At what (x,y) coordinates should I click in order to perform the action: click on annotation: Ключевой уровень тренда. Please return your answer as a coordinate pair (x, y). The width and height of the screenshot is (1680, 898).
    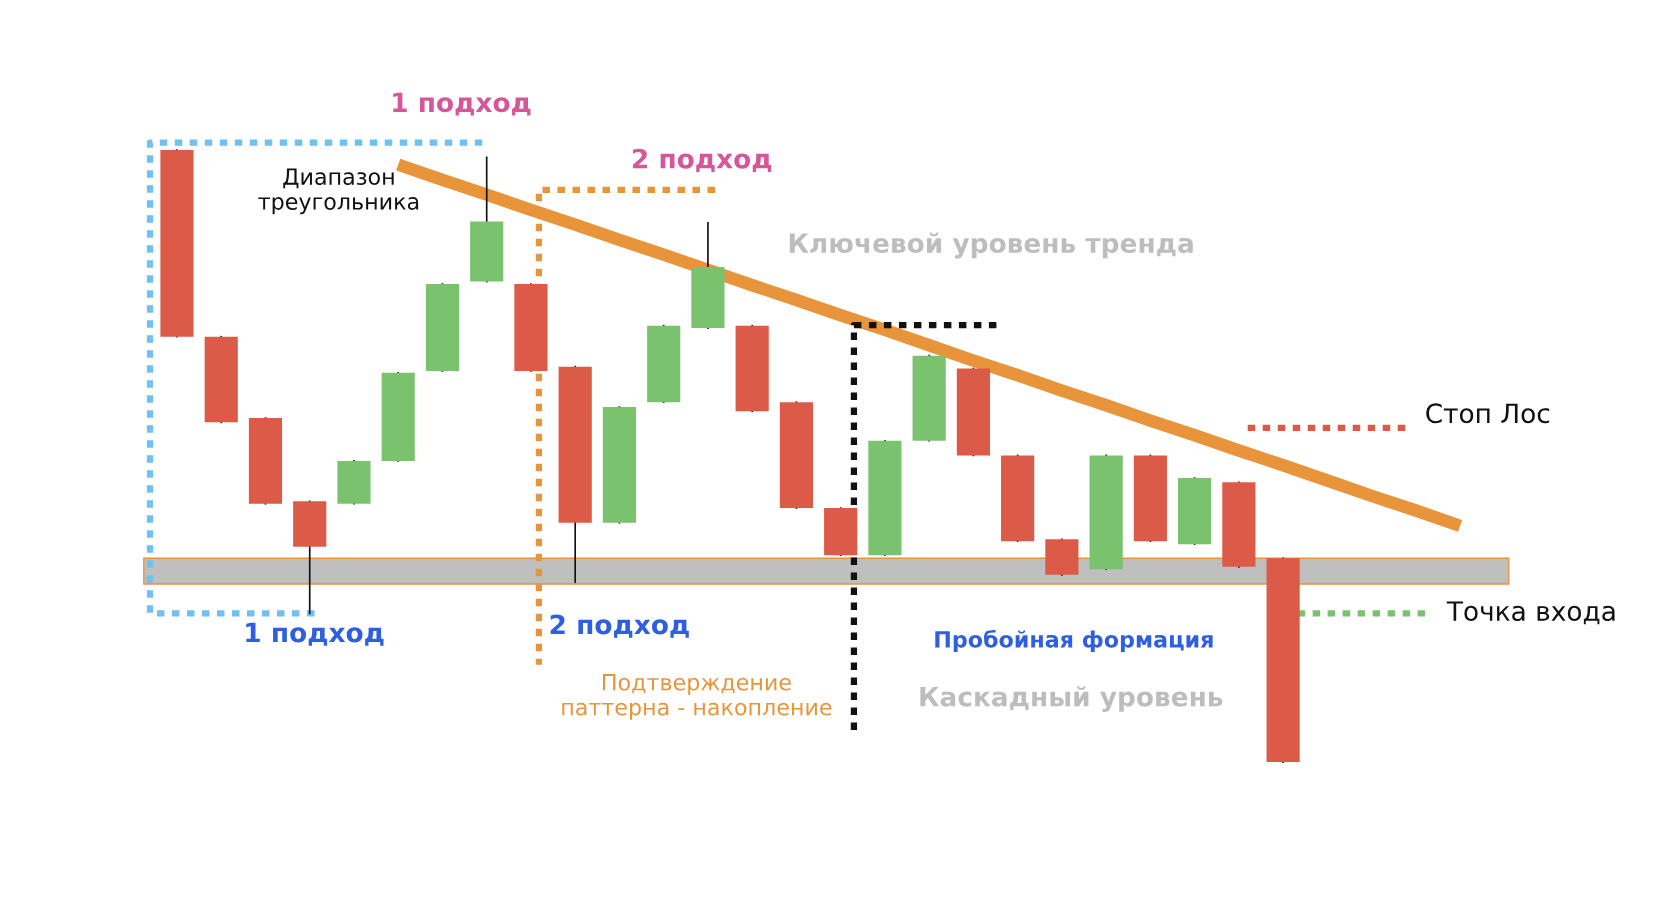
    Looking at the image, I should click on (991, 245).